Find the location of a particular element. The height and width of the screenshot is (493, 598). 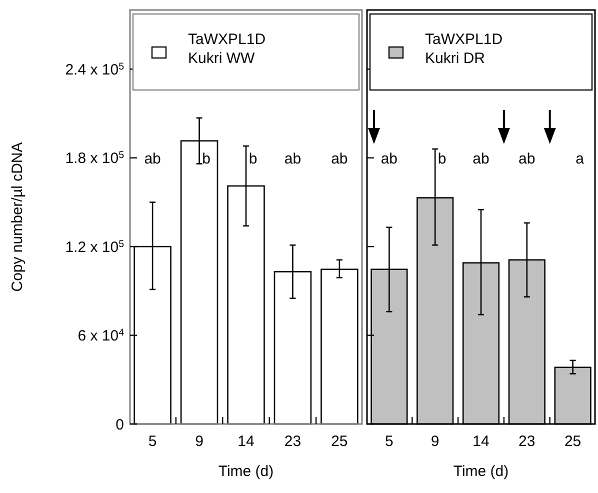

y-tick-label: 1.8 x 10$^{5}$ is located at coordinates (95, 159).